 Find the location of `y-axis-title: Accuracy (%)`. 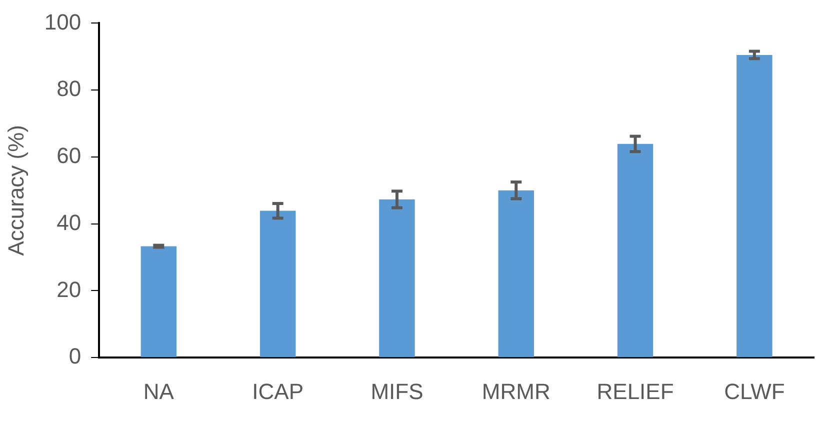

y-axis-title: Accuracy (%) is located at coordinates (15, 190).